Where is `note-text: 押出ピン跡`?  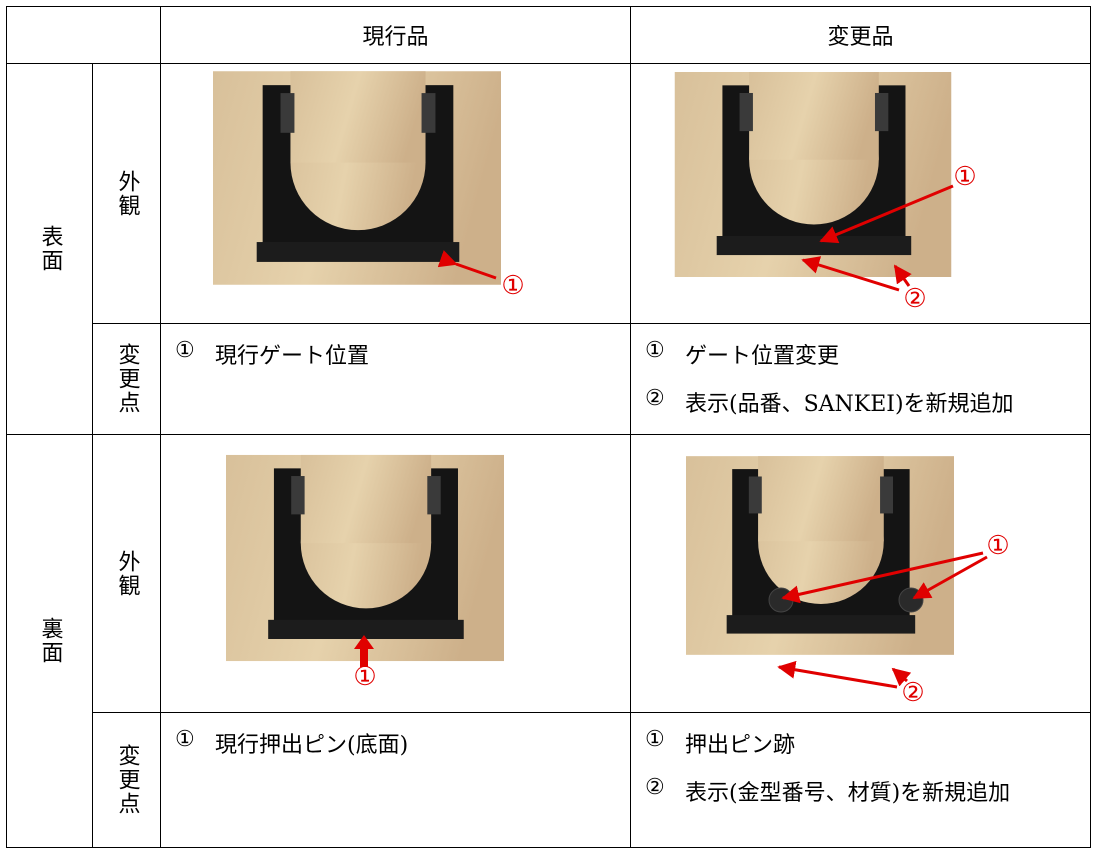
note-text: 押出ピン跡 is located at coordinates (740, 745).